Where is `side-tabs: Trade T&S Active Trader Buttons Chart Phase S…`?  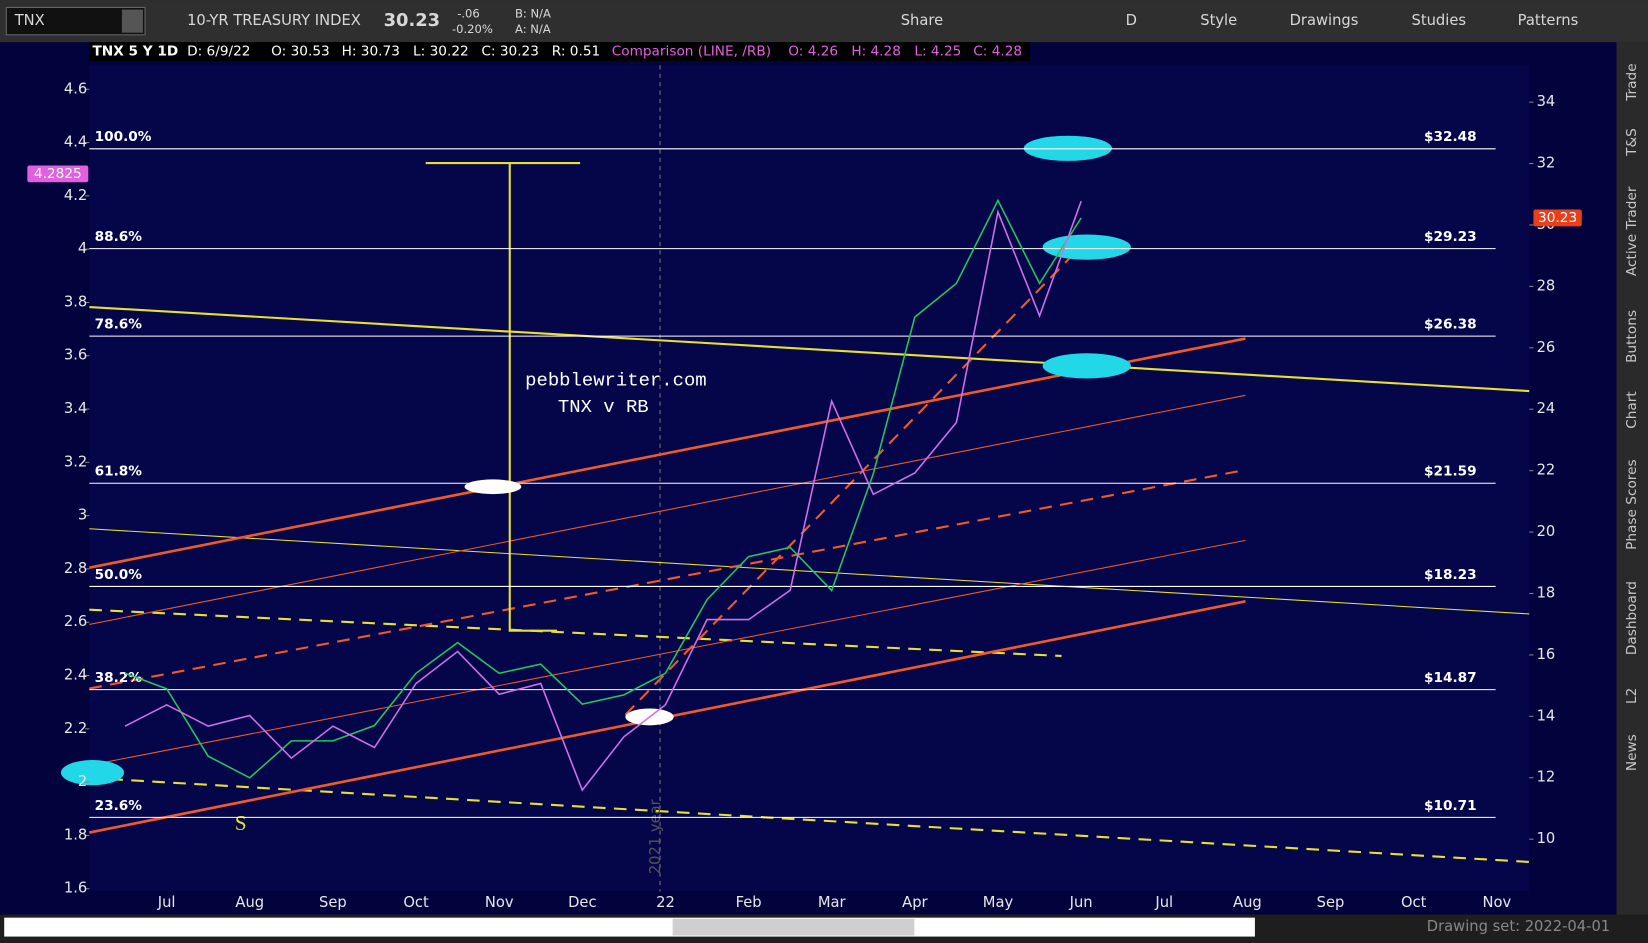
side-tabs: Trade T&S Active Trader Buttons Chart Phase S… is located at coordinates (1632, 417).